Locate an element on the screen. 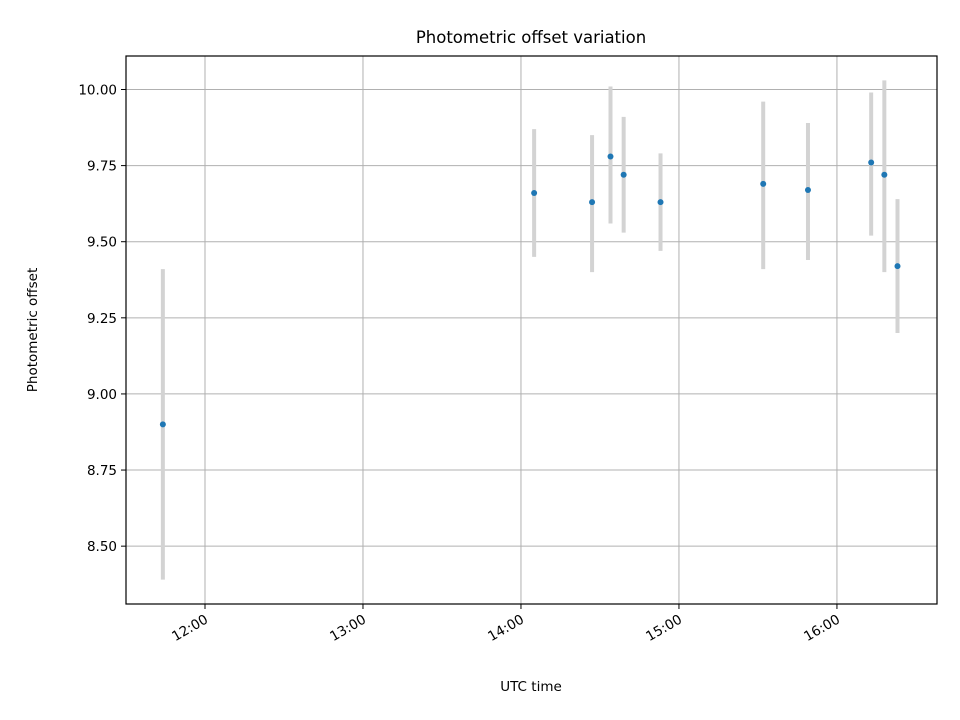 The height and width of the screenshot is (720, 960). y-tick-label: 9.50 is located at coordinates (102, 243).